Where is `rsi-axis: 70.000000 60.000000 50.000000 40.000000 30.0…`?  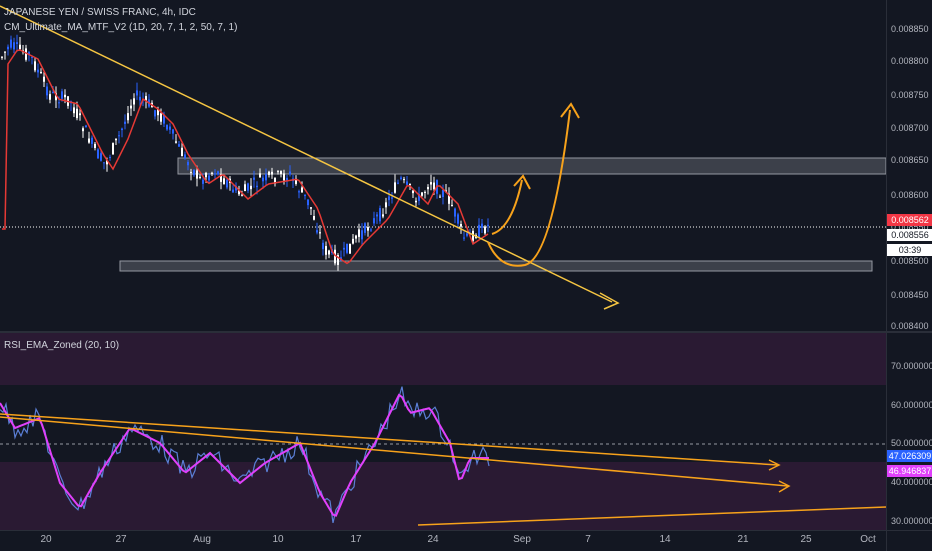 rsi-axis: 70.000000 60.000000 50.000000 40.000000 30.0… is located at coordinates (909, 431).